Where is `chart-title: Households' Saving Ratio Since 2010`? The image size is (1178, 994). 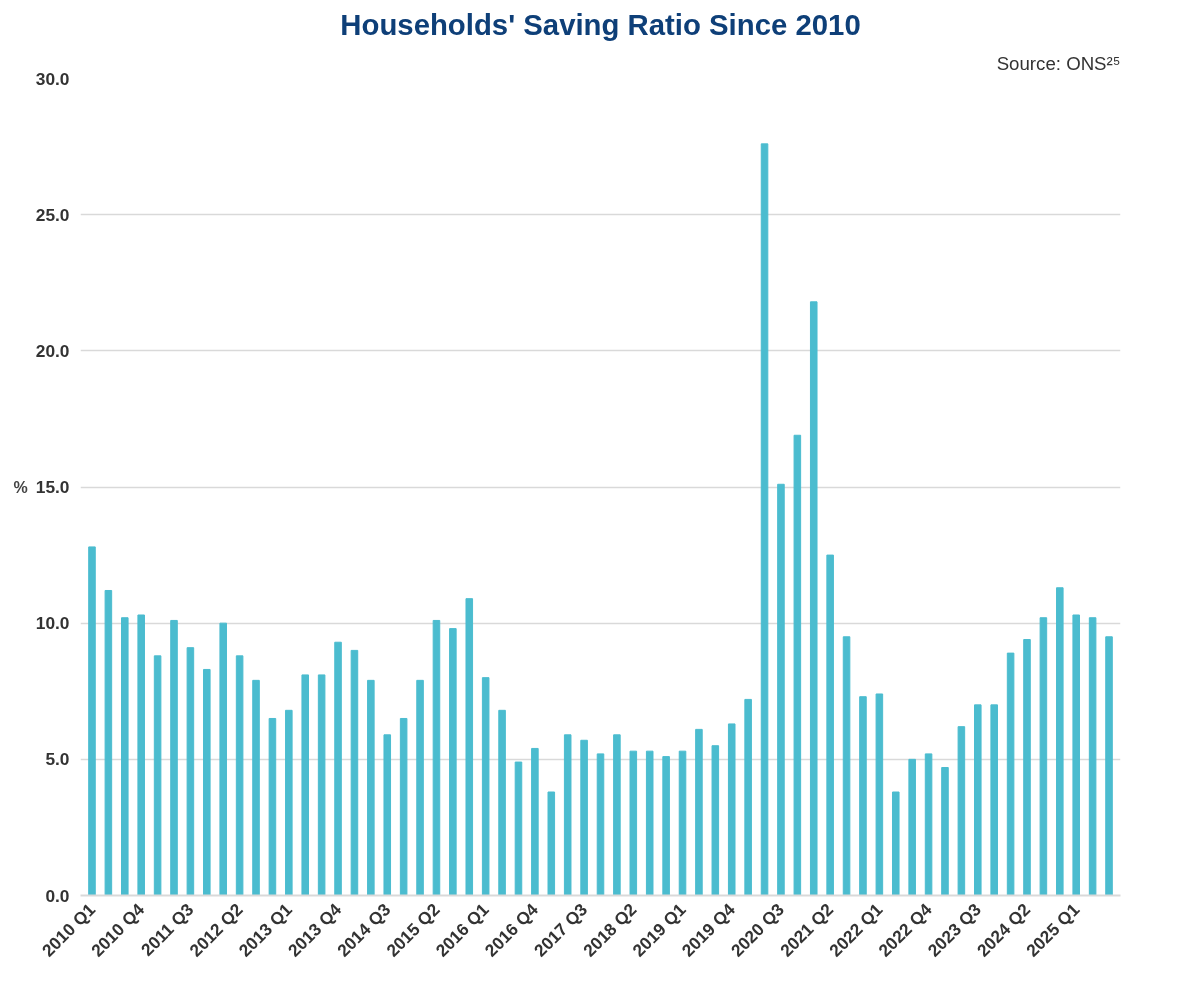
chart-title: Households' Saving Ratio Since 2010 is located at coordinates (600, 24).